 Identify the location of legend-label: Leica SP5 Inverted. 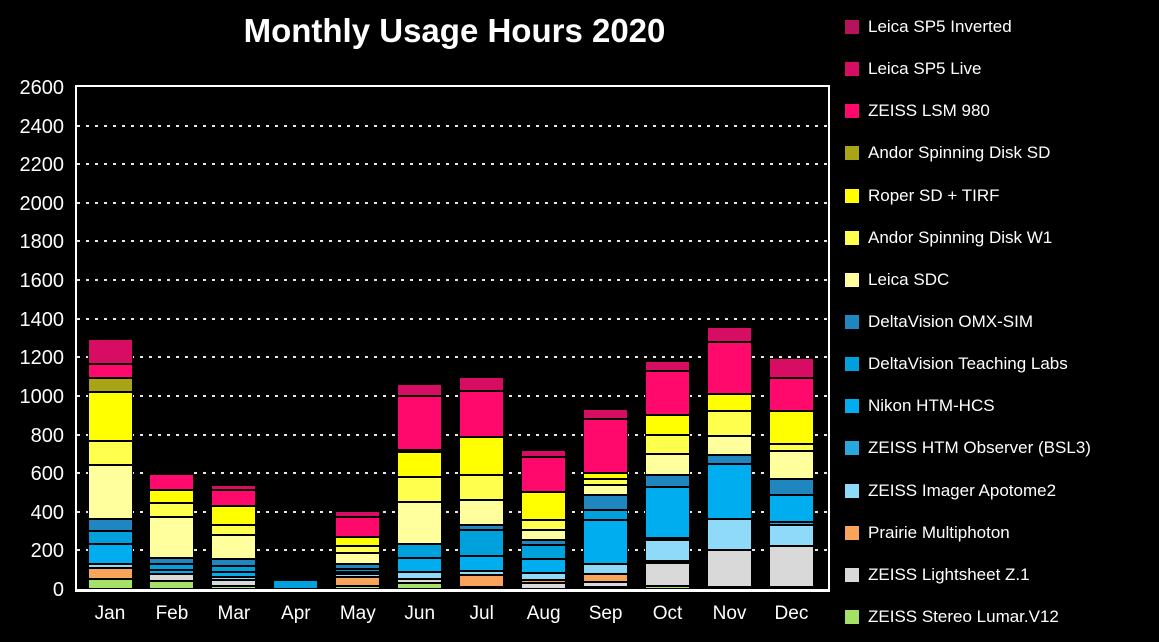
(940, 26).